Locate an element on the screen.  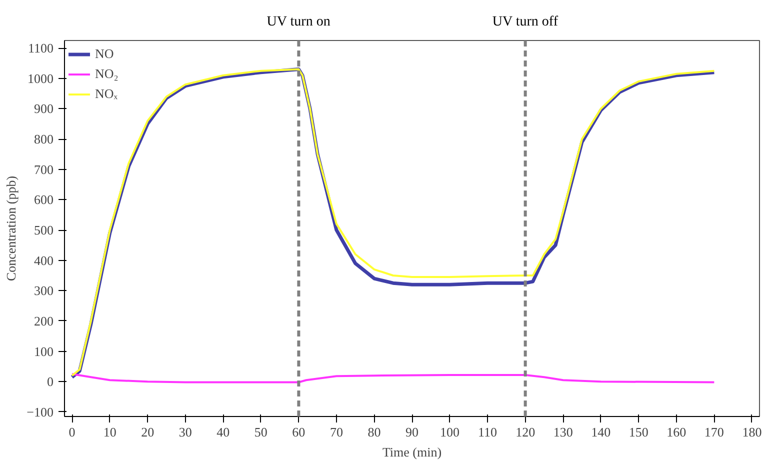
legend-label: NOₓ is located at coordinates (106, 94).